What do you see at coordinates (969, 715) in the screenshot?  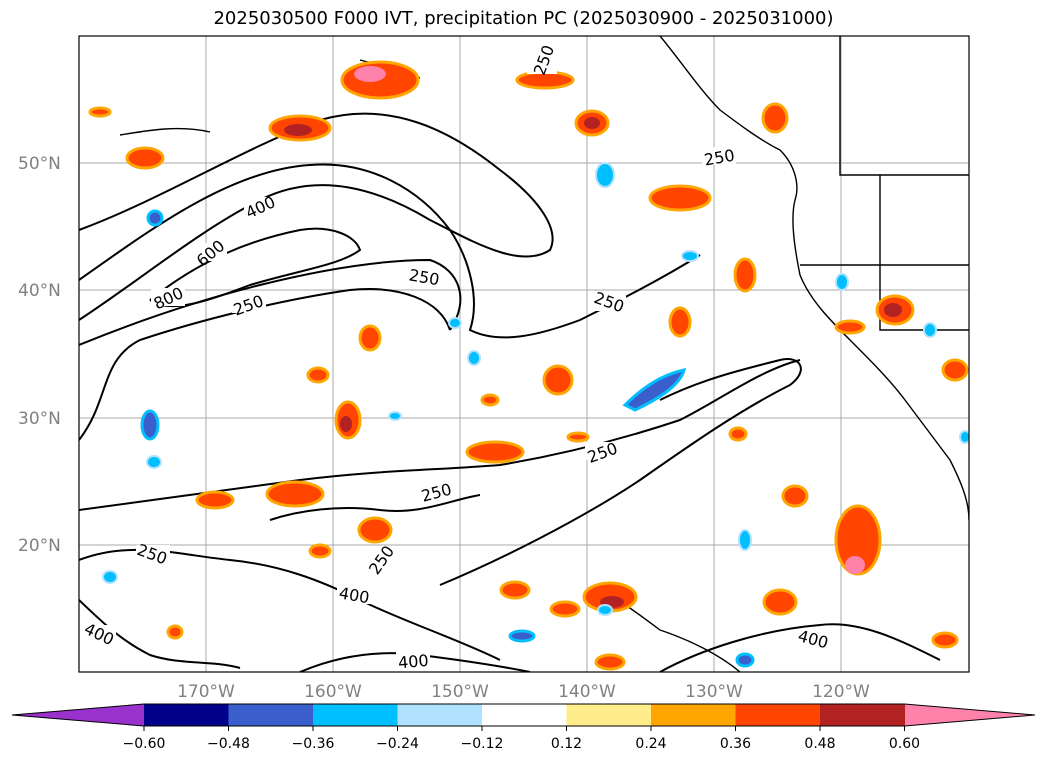 I see `colorbar-extend-max` at bounding box center [969, 715].